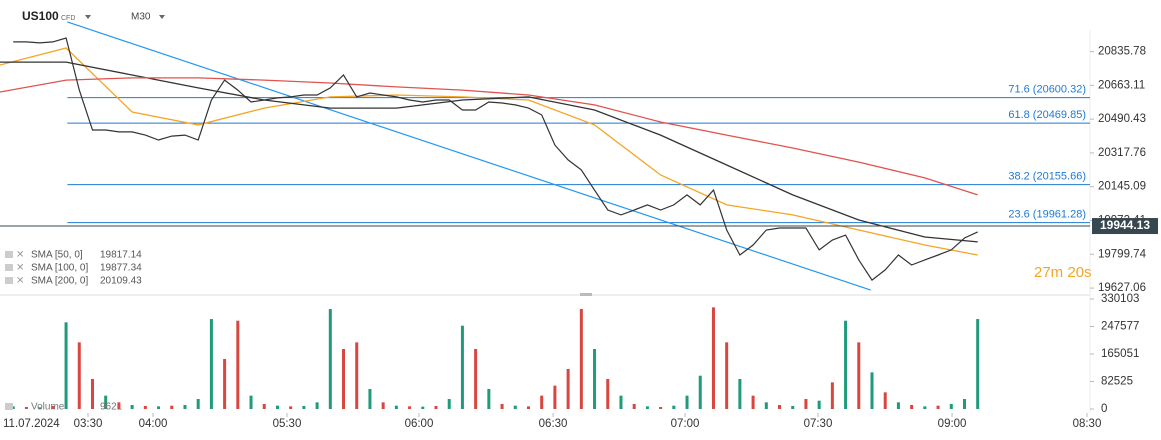 The height and width of the screenshot is (440, 1161). I want to click on legend-name: SMA [200, 0], so click(59, 281).